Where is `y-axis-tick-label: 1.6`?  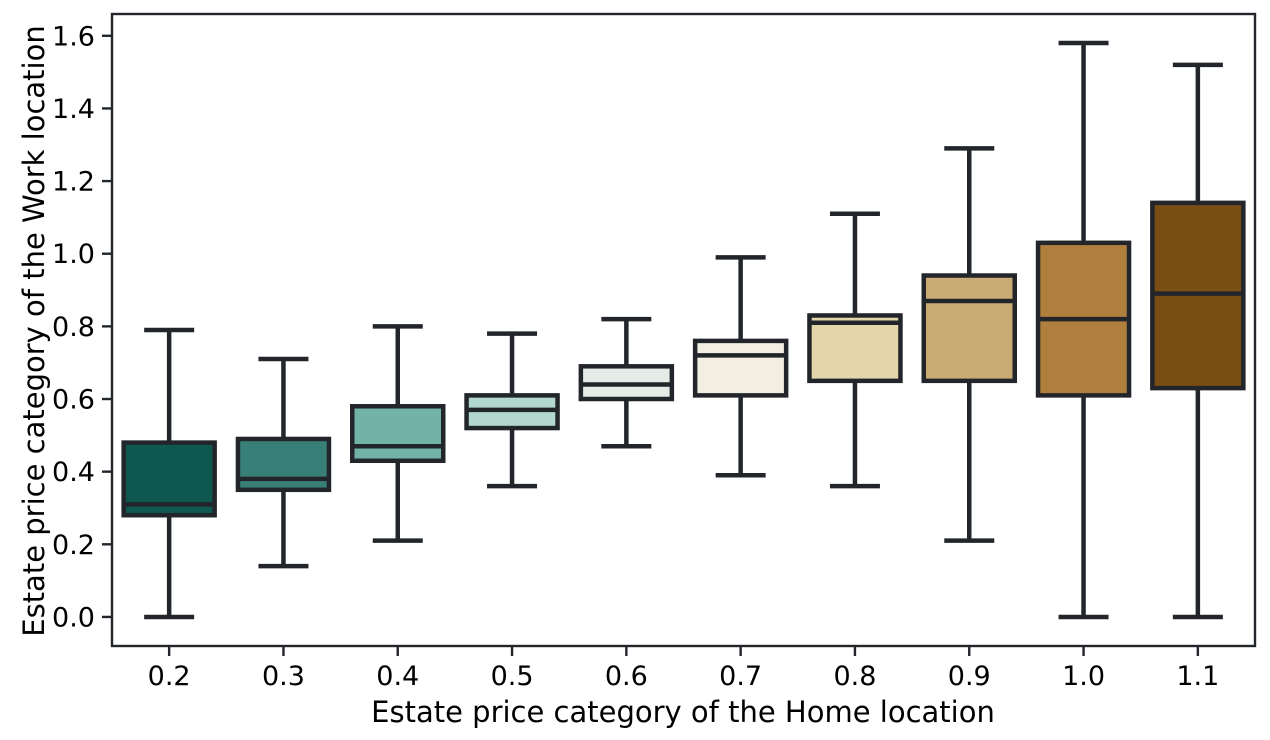 y-axis-tick-label: 1.6 is located at coordinates (73, 36).